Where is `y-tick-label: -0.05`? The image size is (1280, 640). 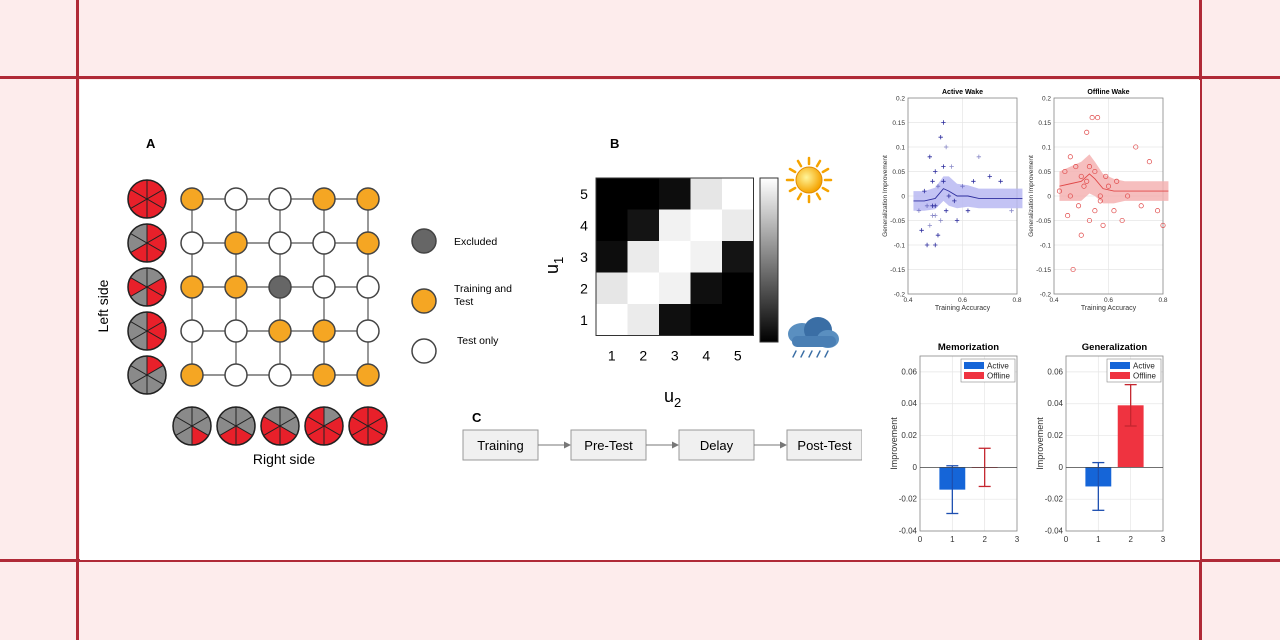
y-tick-label: -0.05 is located at coordinates (897, 221).